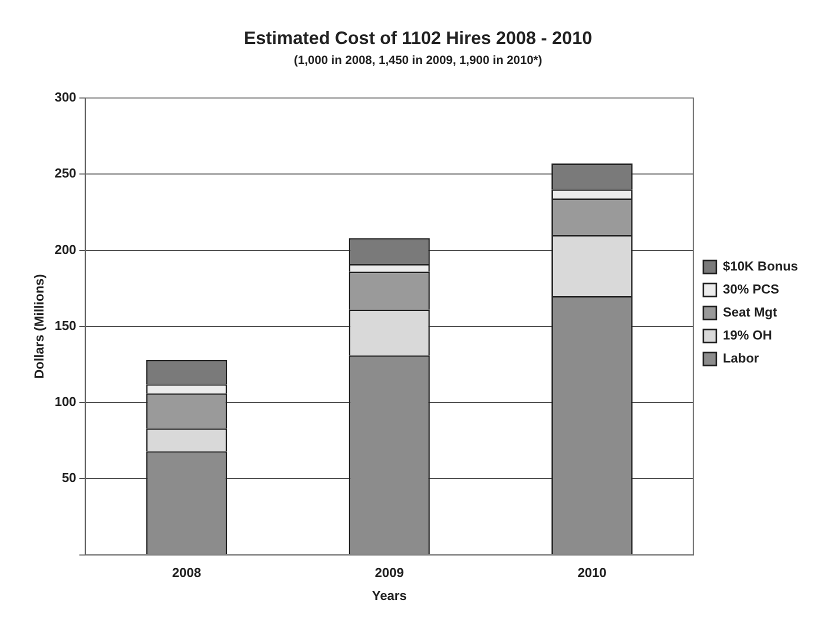  Describe the element at coordinates (389, 572) in the screenshot. I see `x-tick-label: 2009` at that location.